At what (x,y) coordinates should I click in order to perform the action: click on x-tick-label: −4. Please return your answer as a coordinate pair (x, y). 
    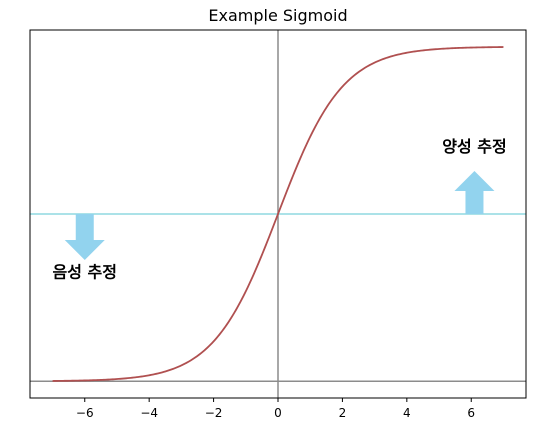
    Looking at the image, I should click on (149, 413).